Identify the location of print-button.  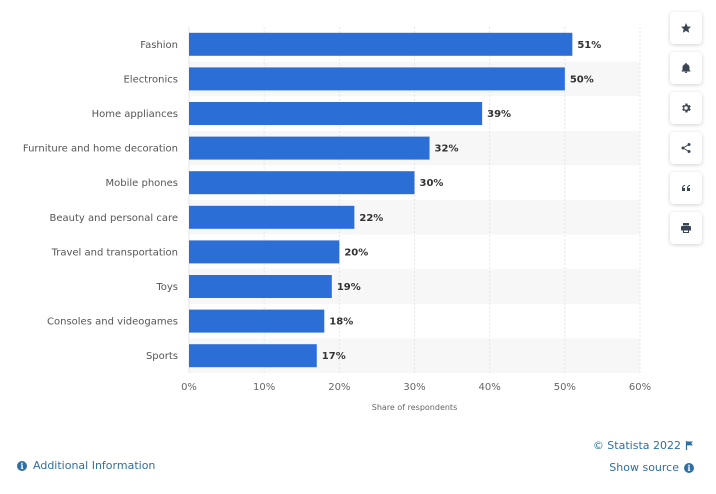
(686, 228).